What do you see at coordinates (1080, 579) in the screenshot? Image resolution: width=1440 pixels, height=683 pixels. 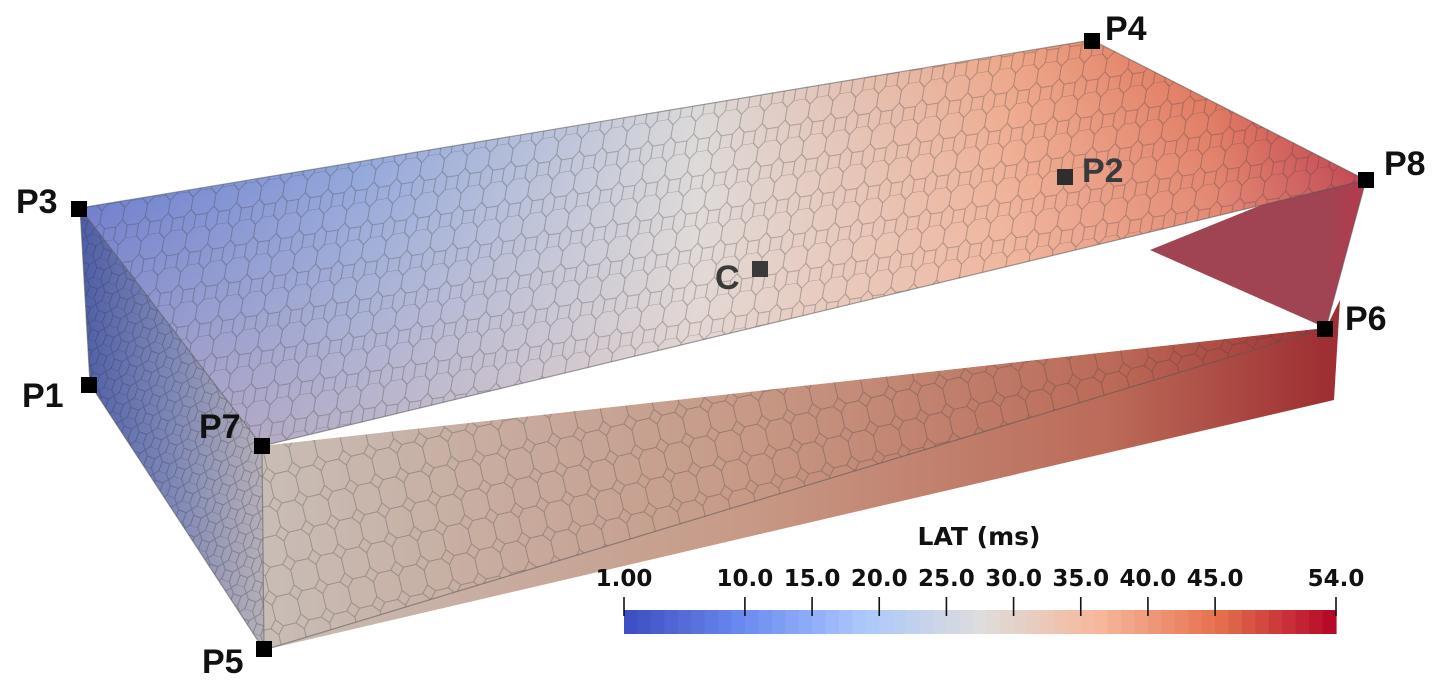 I see `colorbar-tick-label: 35.0` at bounding box center [1080, 579].